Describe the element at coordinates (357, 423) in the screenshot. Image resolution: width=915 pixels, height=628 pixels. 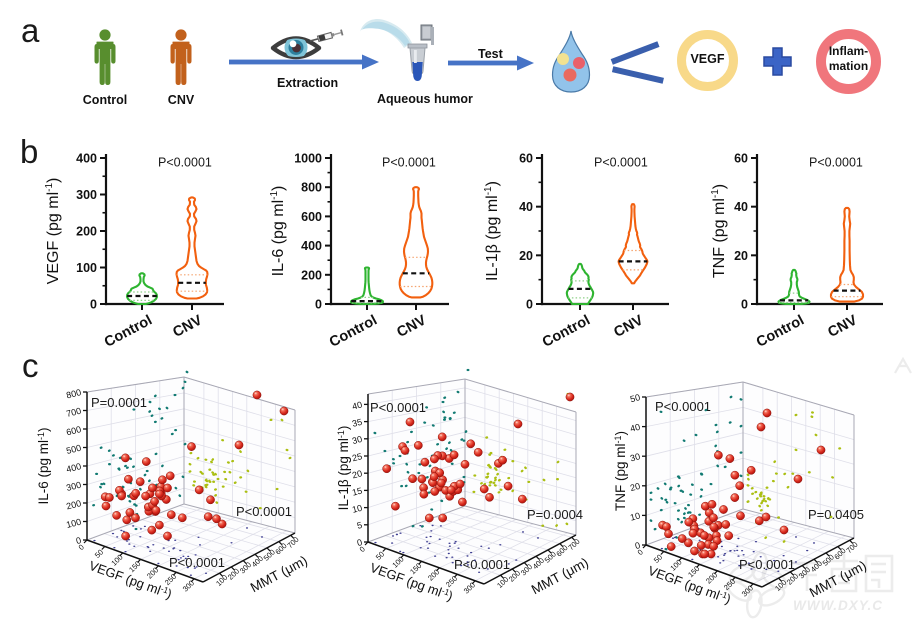
I see `svg-text: 35` at that location.